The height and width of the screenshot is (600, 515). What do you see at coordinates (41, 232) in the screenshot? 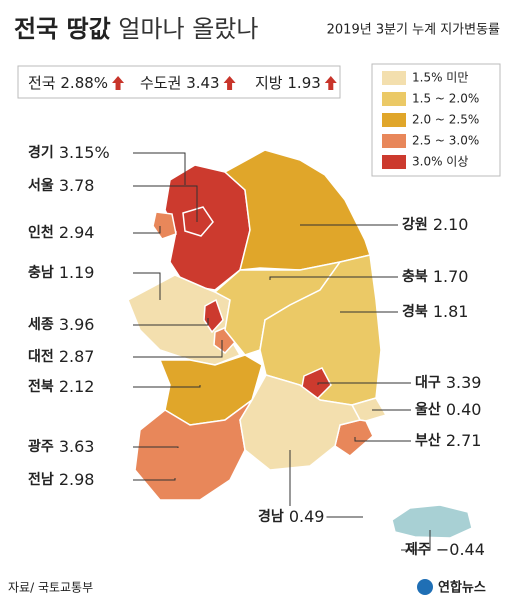
I see `region-name: 인천` at bounding box center [41, 232].